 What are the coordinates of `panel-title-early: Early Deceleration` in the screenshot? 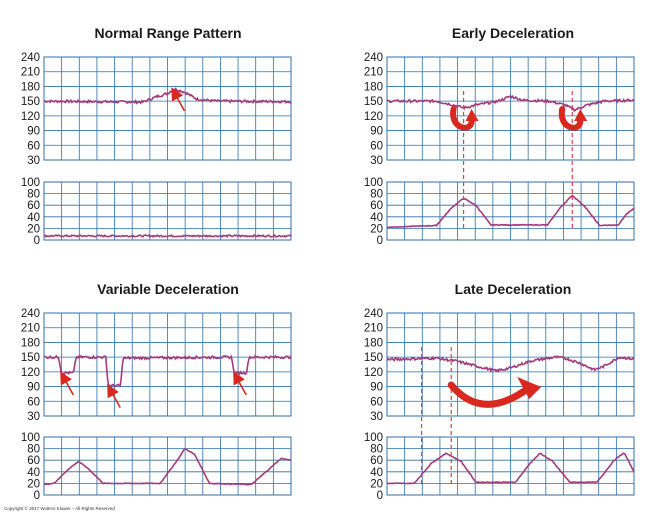 It's located at (513, 33).